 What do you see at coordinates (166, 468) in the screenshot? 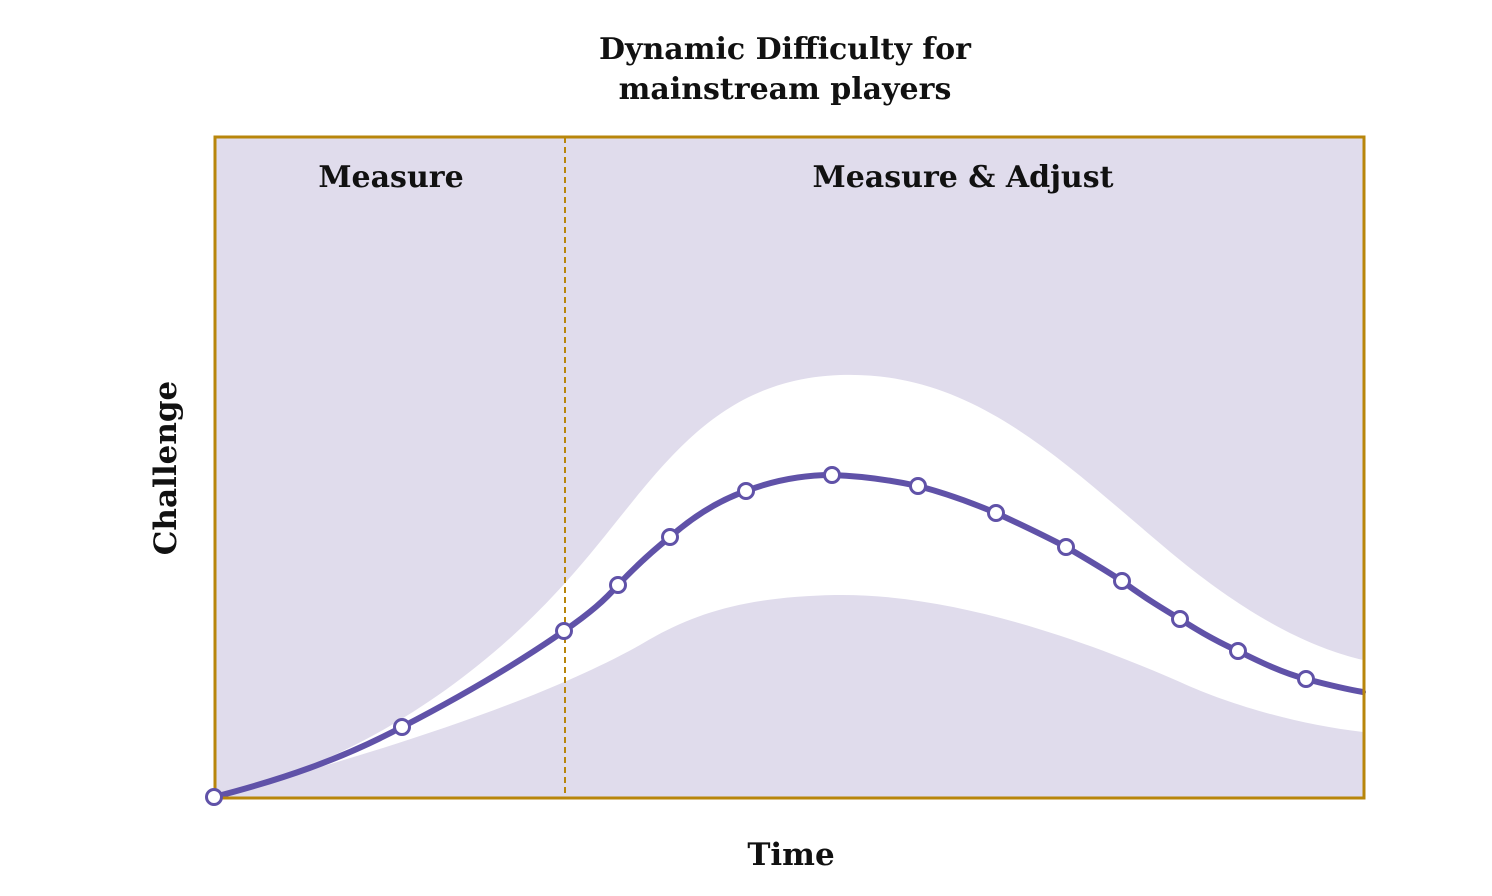
I see `y-axis-label: Challenge` at bounding box center [166, 468].